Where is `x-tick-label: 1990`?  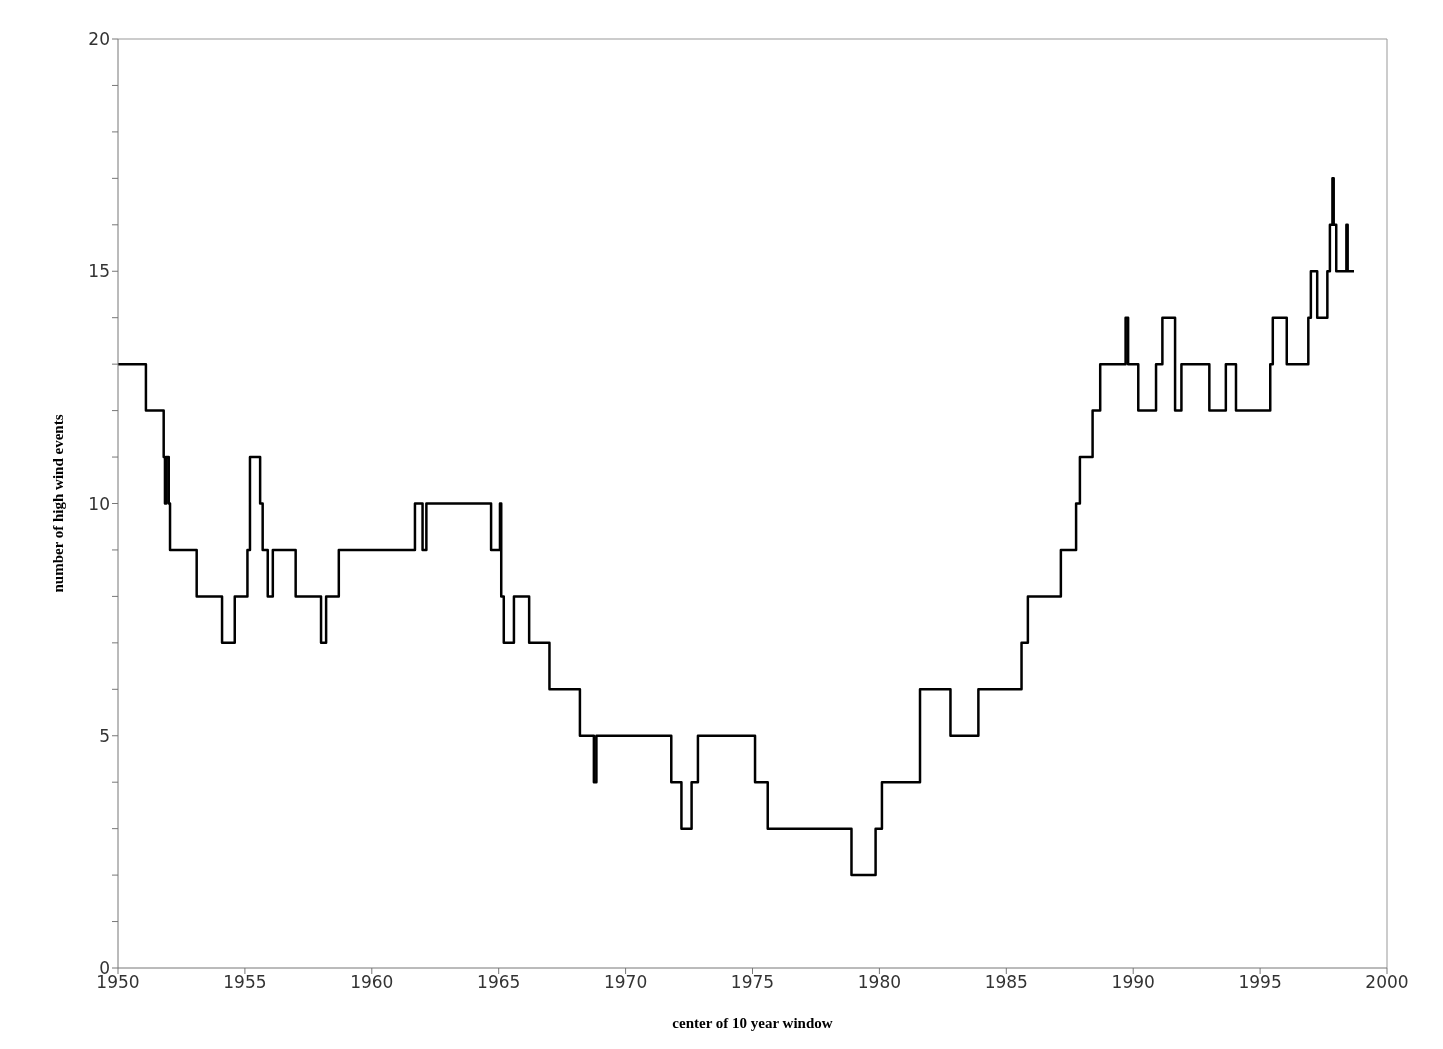 x-tick-label: 1990 is located at coordinates (1133, 982).